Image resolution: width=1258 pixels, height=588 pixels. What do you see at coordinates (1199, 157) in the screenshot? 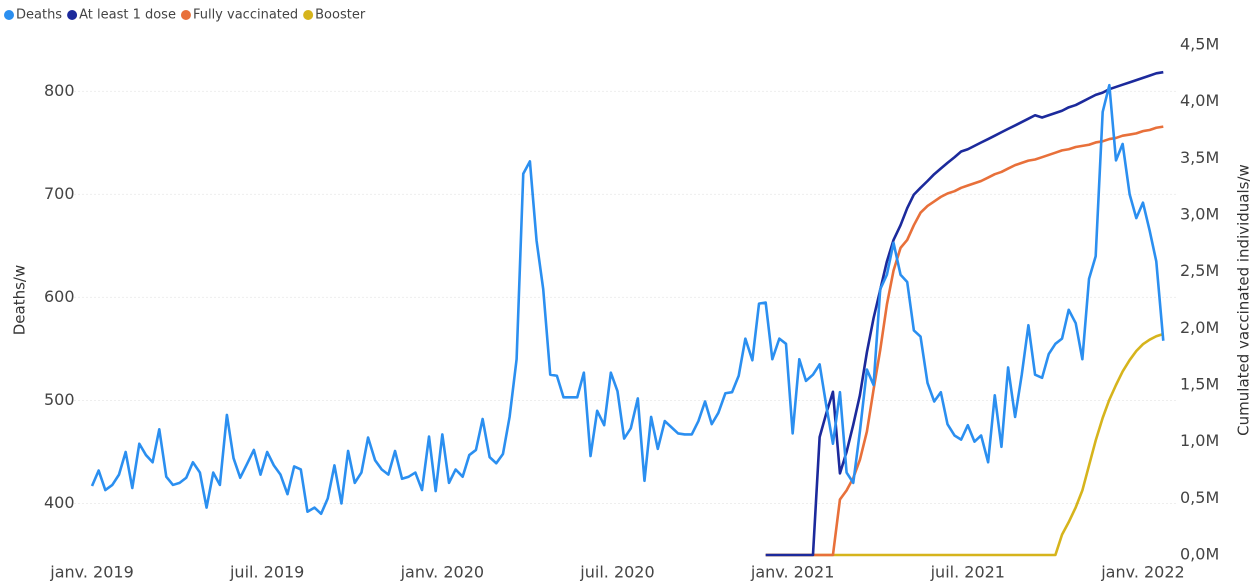
I see `y2-tick-label: 3,5M` at bounding box center [1199, 157].